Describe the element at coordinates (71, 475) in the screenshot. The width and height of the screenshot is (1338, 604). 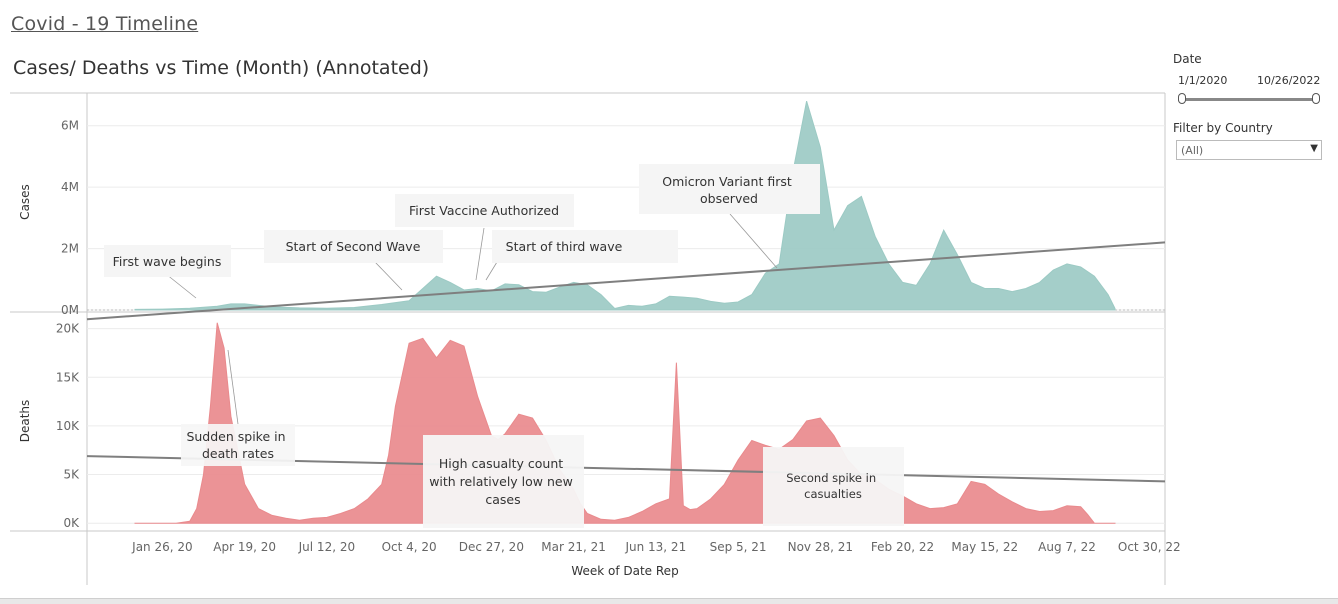
I see `deaths-y-tick-label: 5K` at that location.